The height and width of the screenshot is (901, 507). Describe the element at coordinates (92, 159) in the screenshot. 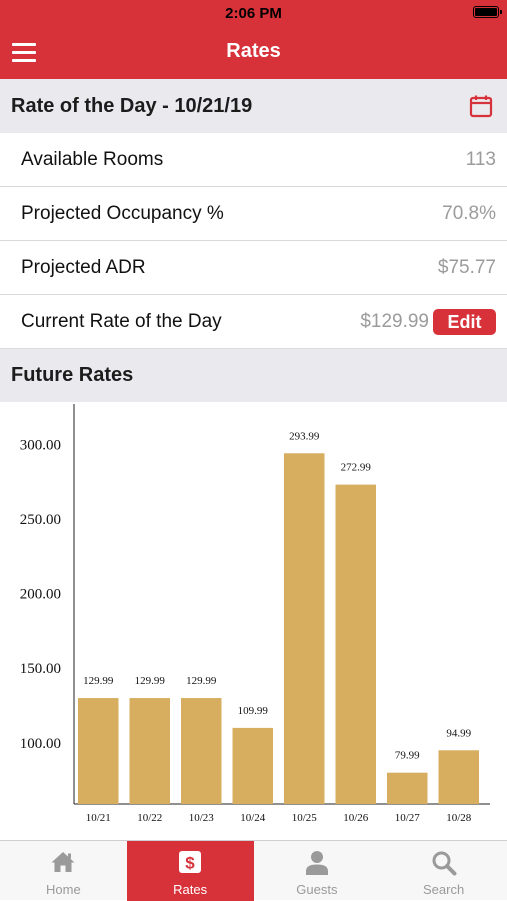

I see `available-rooms-label: Available Rooms` at that location.